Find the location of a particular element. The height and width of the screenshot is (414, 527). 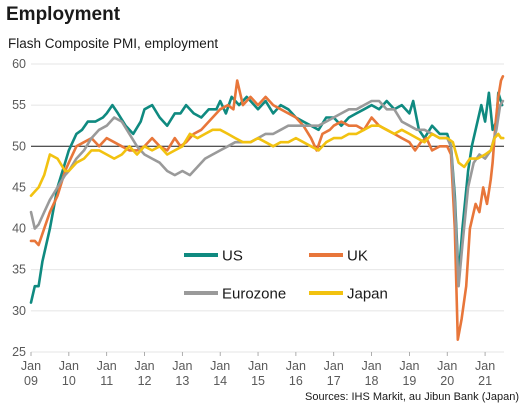

legend: US UK Eurozone Japan is located at coordinates (286, 275).